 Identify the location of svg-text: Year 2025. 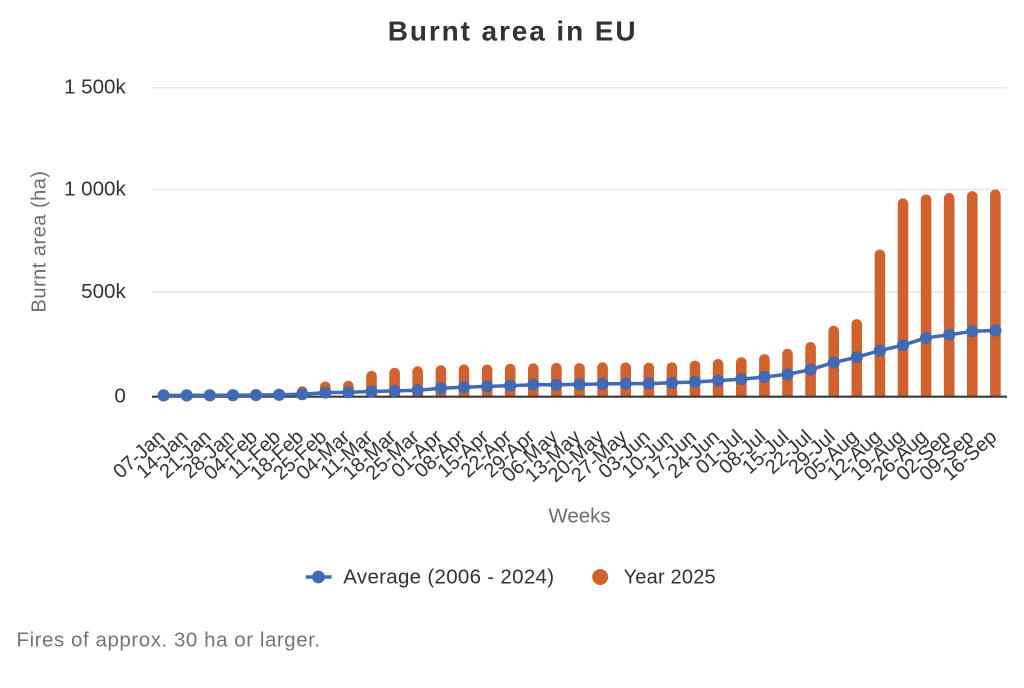
(670, 578).